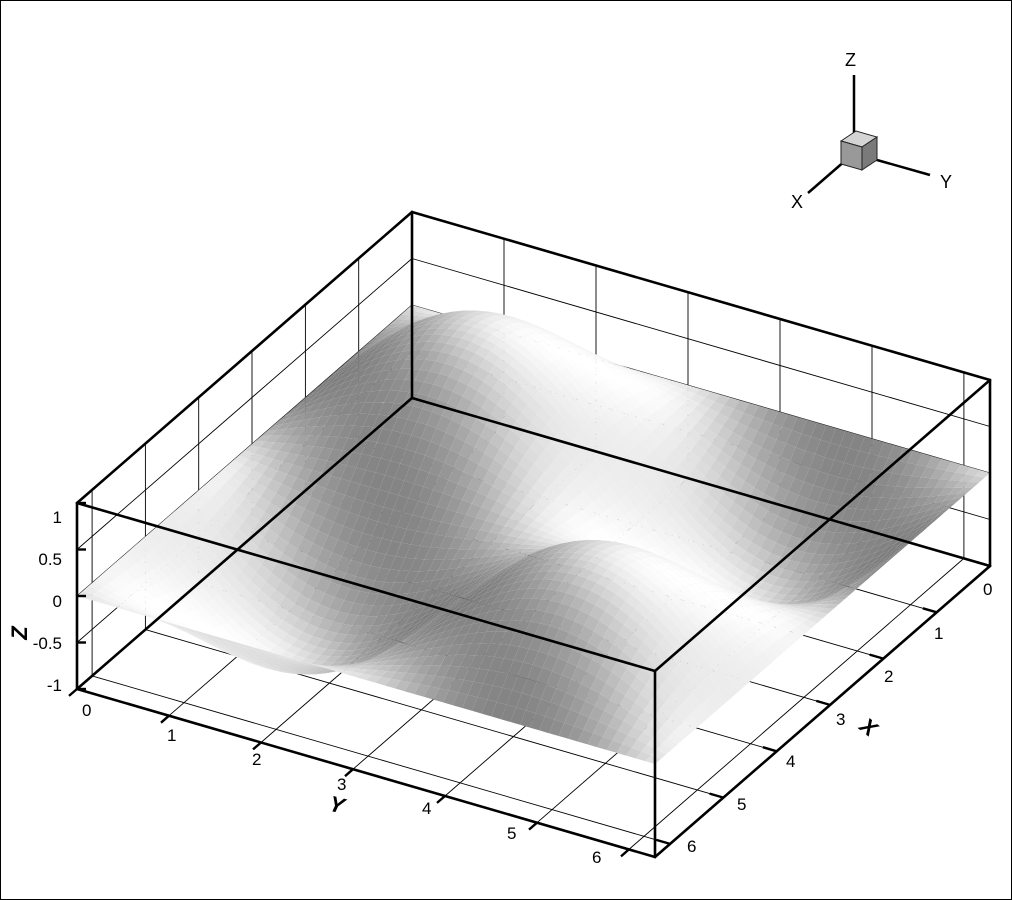 This screenshot has width=1012, height=900. I want to click on box-edge, so click(366, 587).